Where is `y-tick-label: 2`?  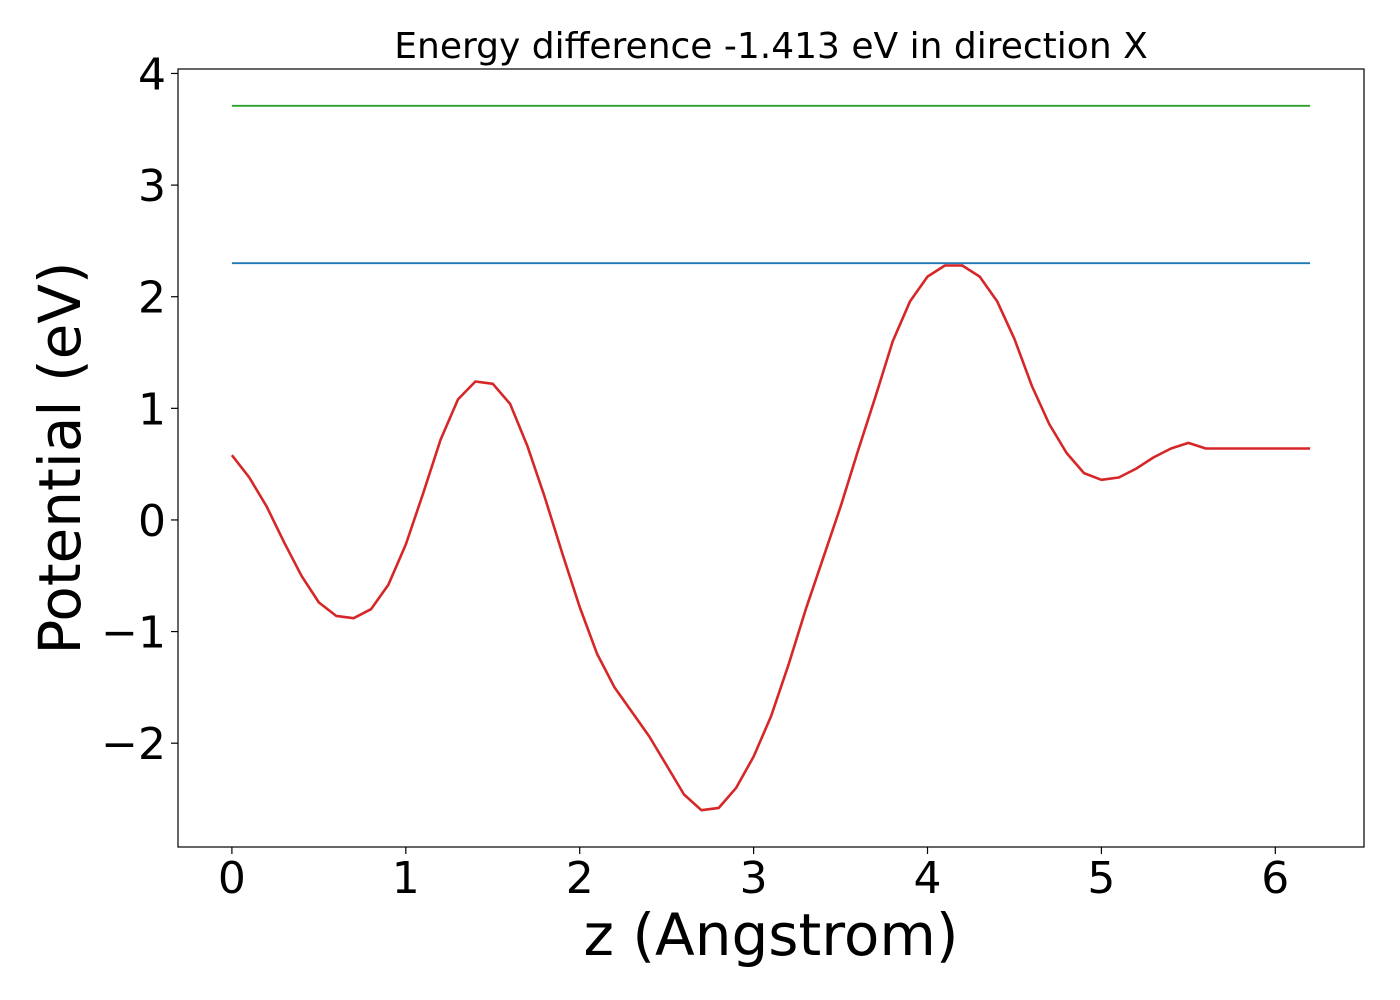 y-tick-label: 2 is located at coordinates (152, 298).